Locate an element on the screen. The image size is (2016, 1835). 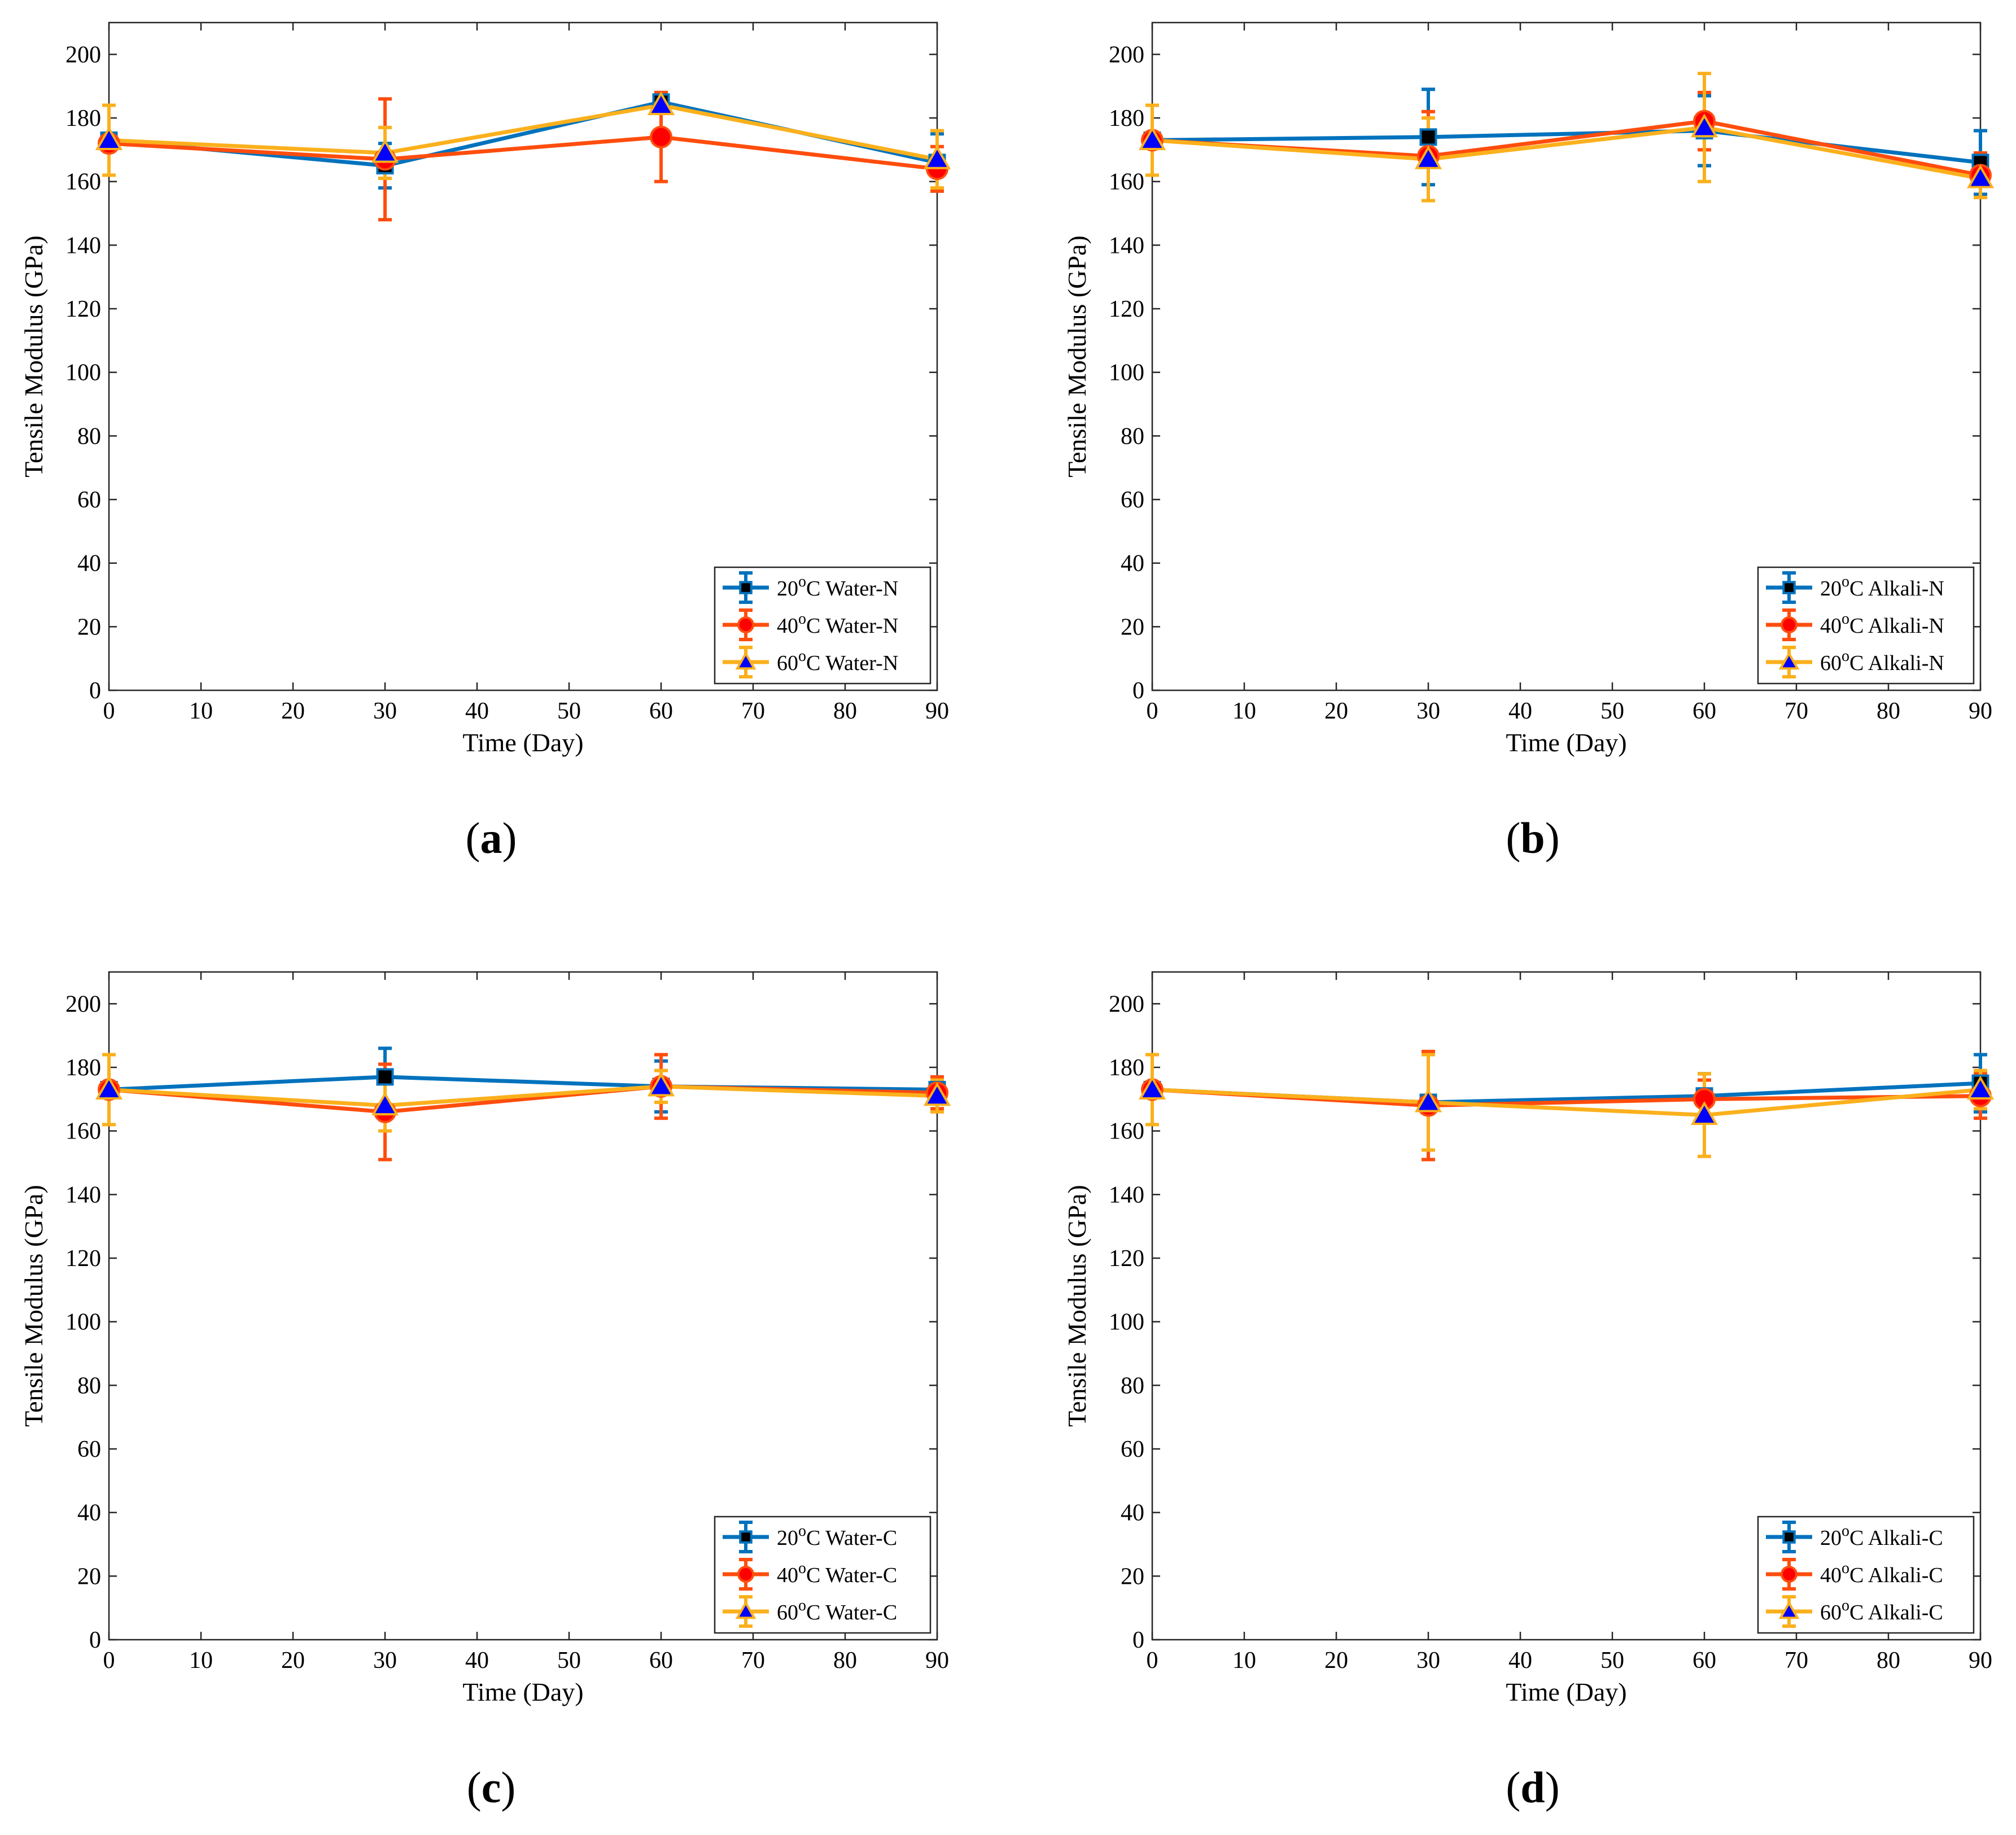
legend-label-40: 40oC Water-N is located at coordinates (837, 624).